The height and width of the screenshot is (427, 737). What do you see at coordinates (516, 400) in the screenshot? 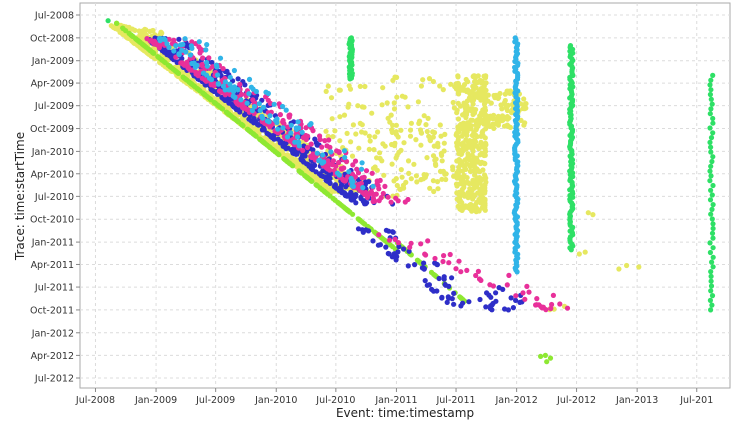
I see `x-tick-label: Jan-2012` at bounding box center [516, 400].